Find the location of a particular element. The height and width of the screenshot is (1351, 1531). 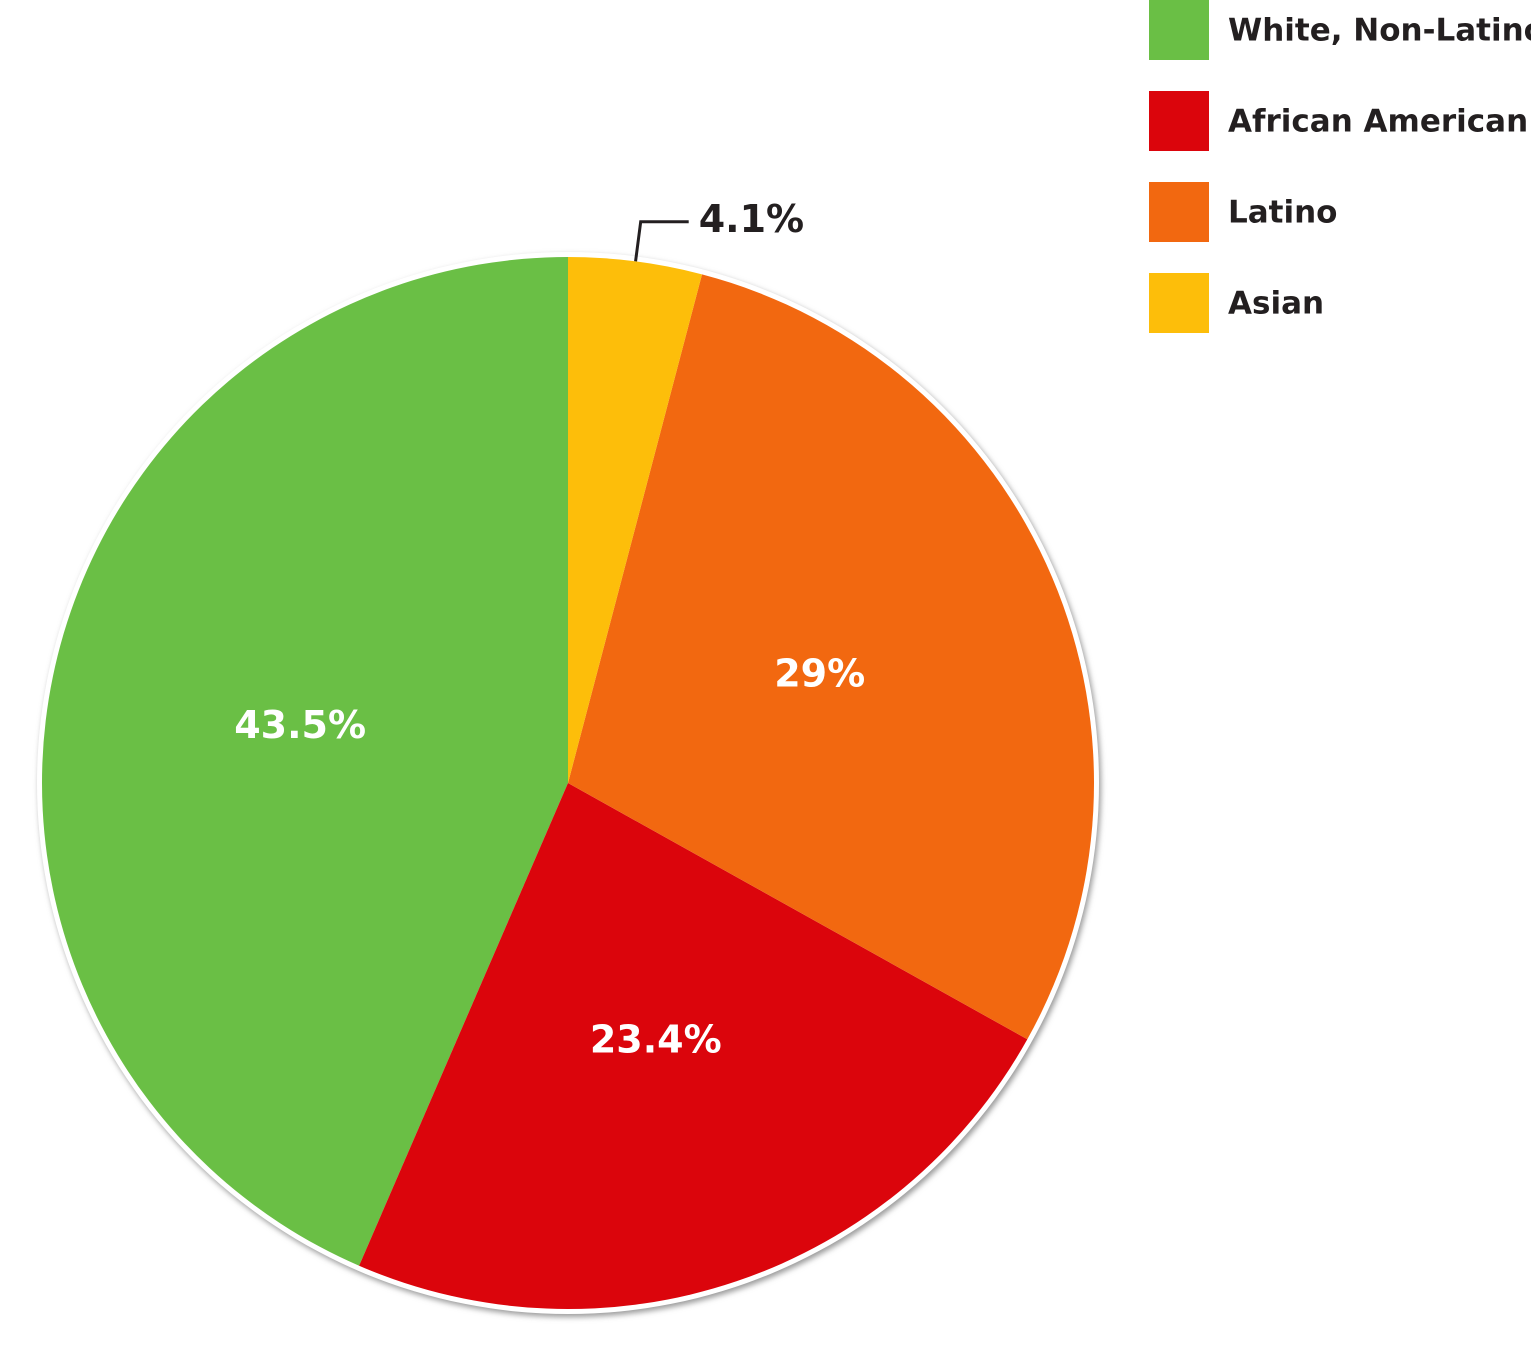

legend-label: Asian is located at coordinates (1276, 304).